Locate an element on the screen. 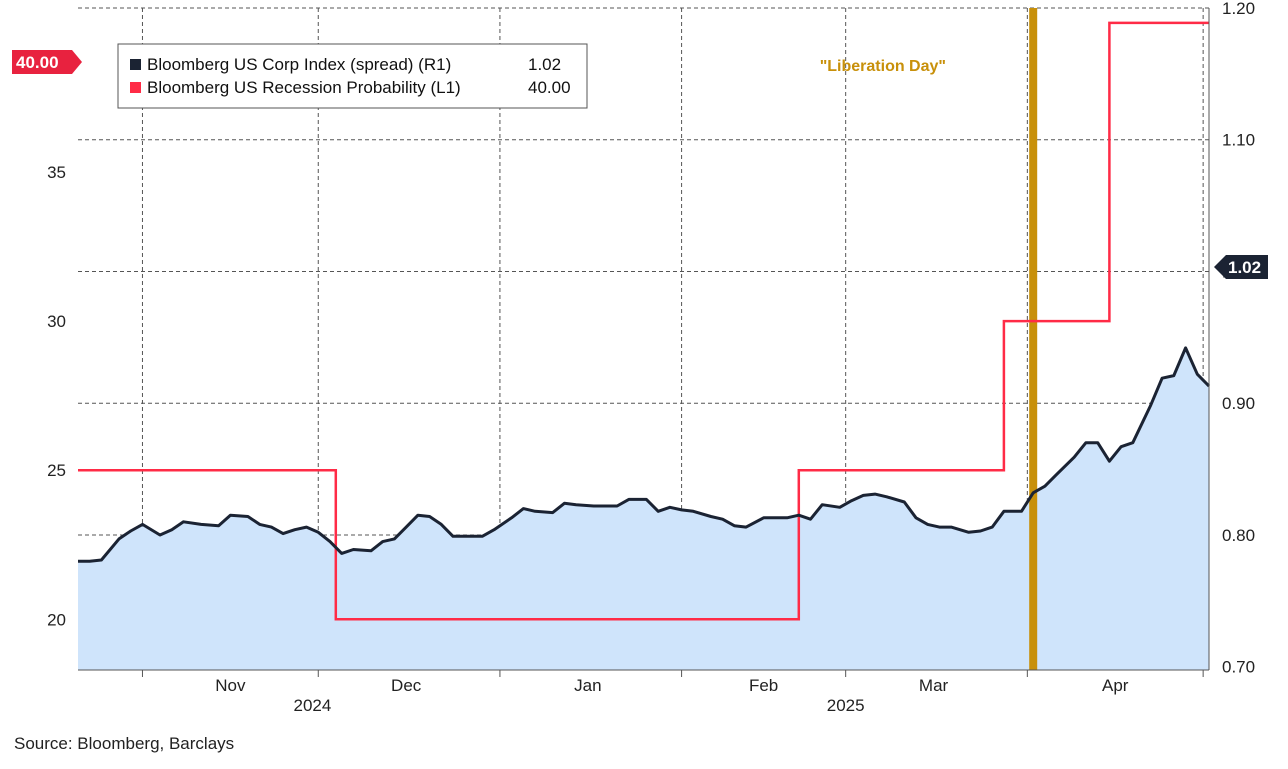 This screenshot has height=769, width=1288. right-tick-label: 0.90 is located at coordinates (1238, 403).